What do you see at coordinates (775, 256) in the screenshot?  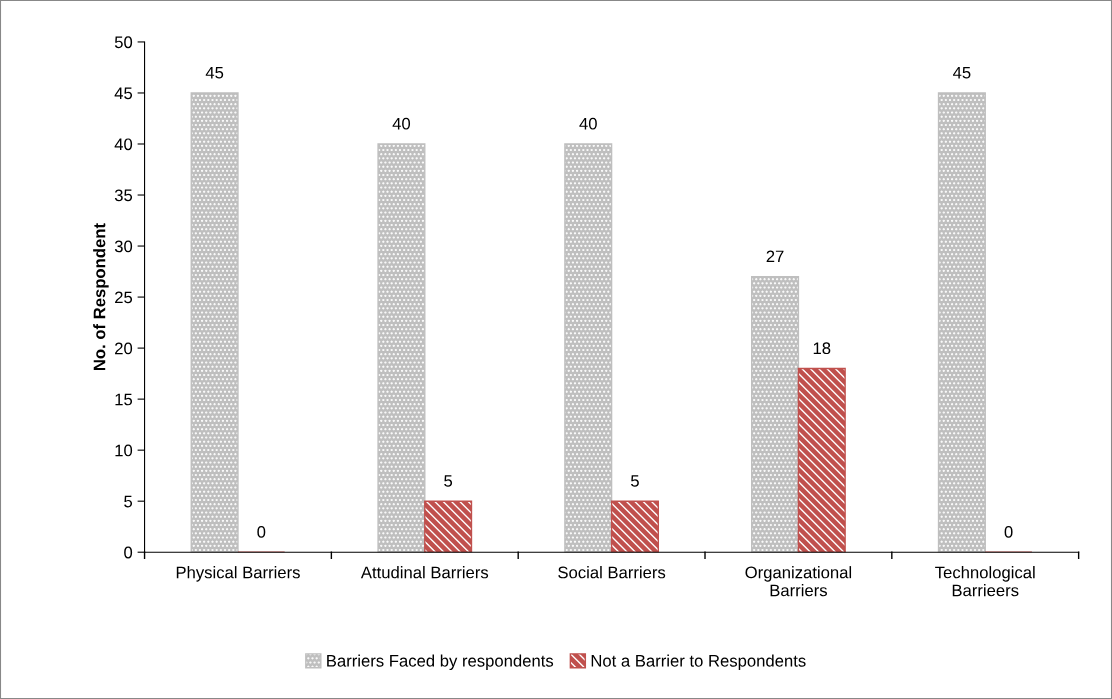 I see `data-label: 27` at bounding box center [775, 256].